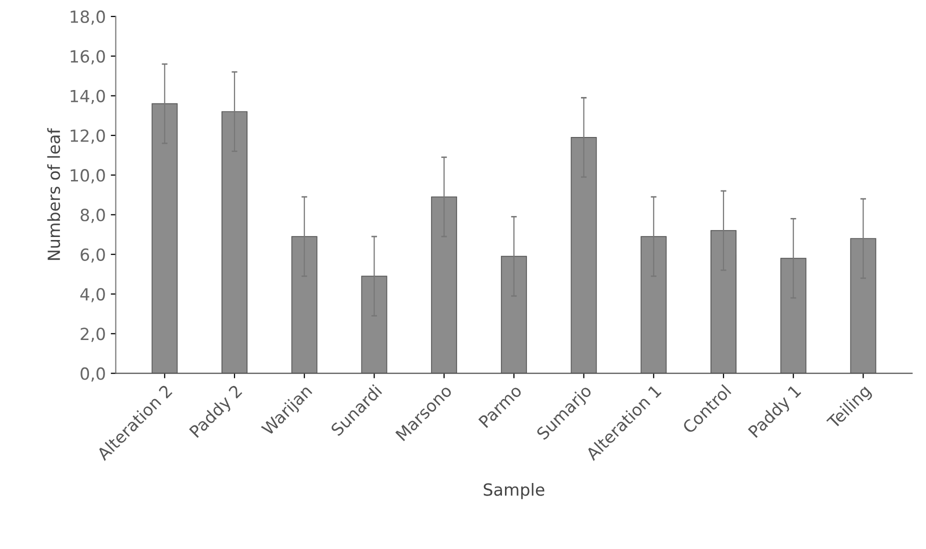  I want to click on x-axis-title: Sample, so click(514, 491).